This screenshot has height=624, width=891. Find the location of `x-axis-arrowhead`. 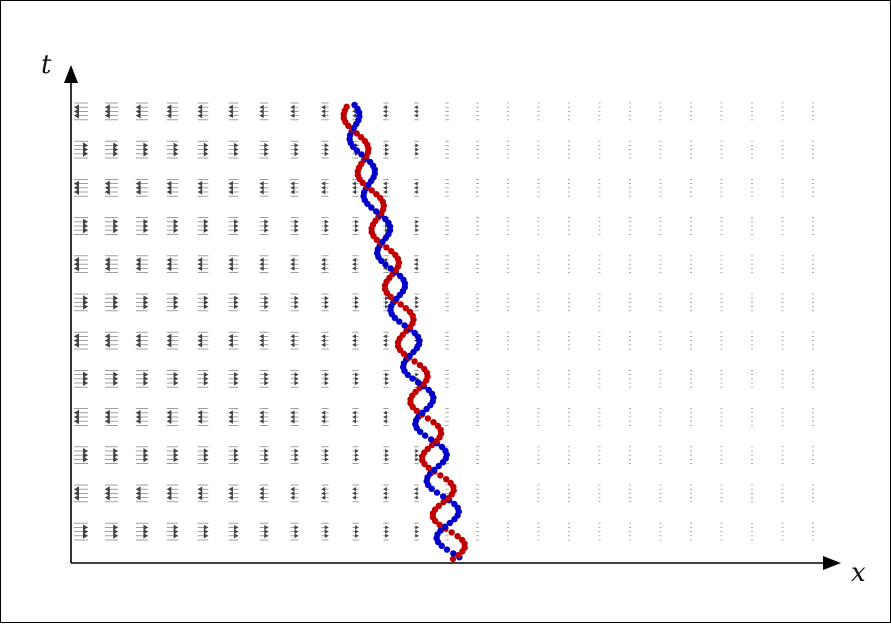

x-axis-arrowhead is located at coordinates (832, 563).